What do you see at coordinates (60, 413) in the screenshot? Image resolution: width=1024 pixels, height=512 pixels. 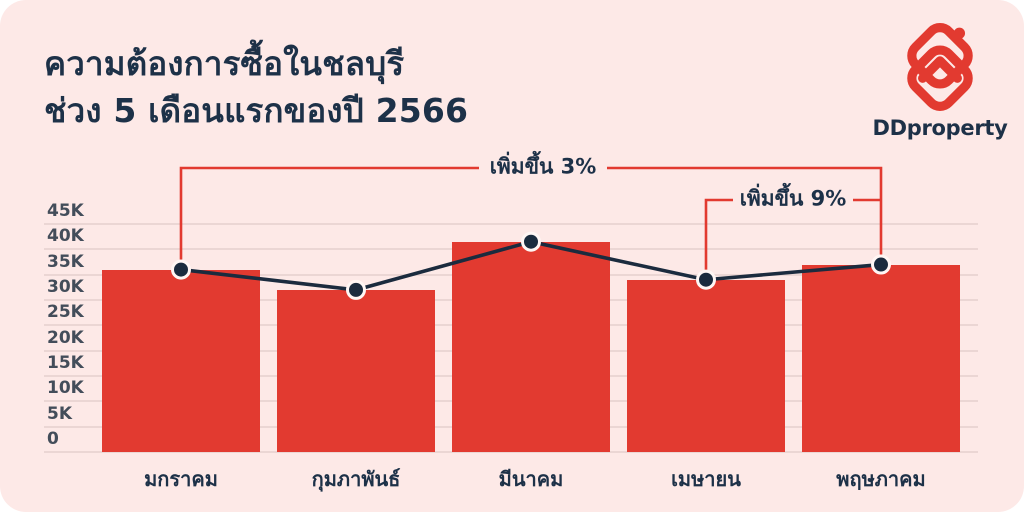 I see `y-axis-tick-label: 5K` at bounding box center [60, 413].